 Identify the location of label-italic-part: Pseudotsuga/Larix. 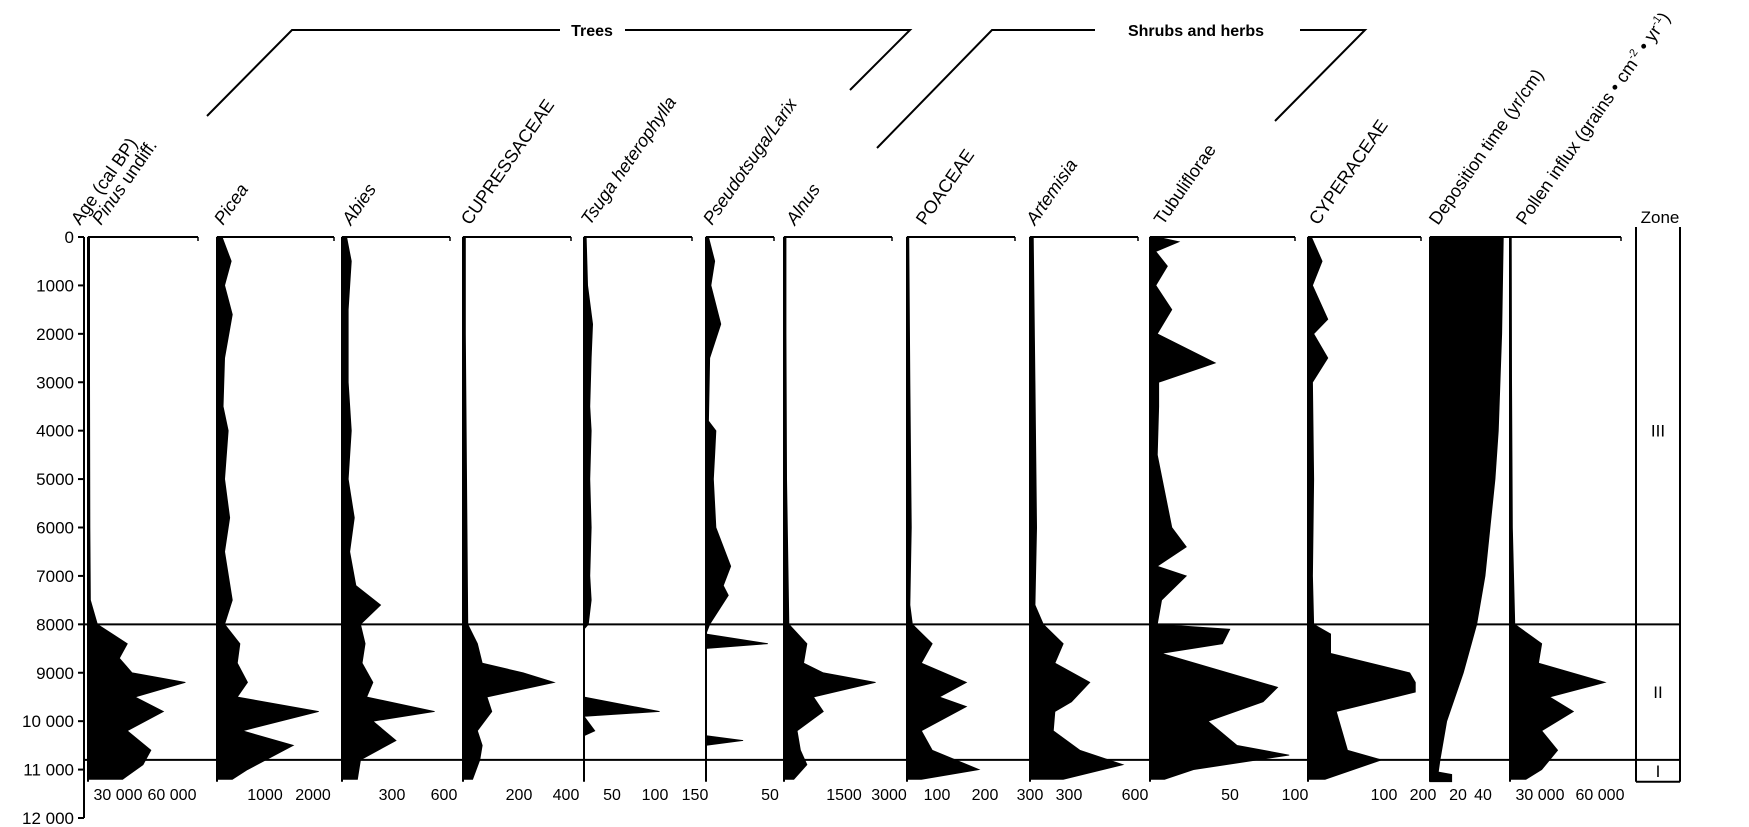
(750, 161).